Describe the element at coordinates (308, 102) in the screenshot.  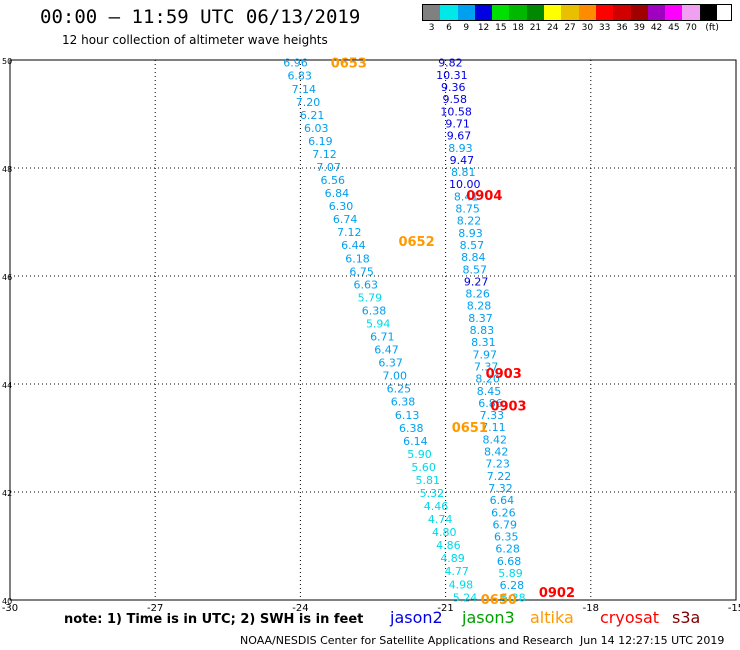
I see `wave-height-label: 7.20` at that location.